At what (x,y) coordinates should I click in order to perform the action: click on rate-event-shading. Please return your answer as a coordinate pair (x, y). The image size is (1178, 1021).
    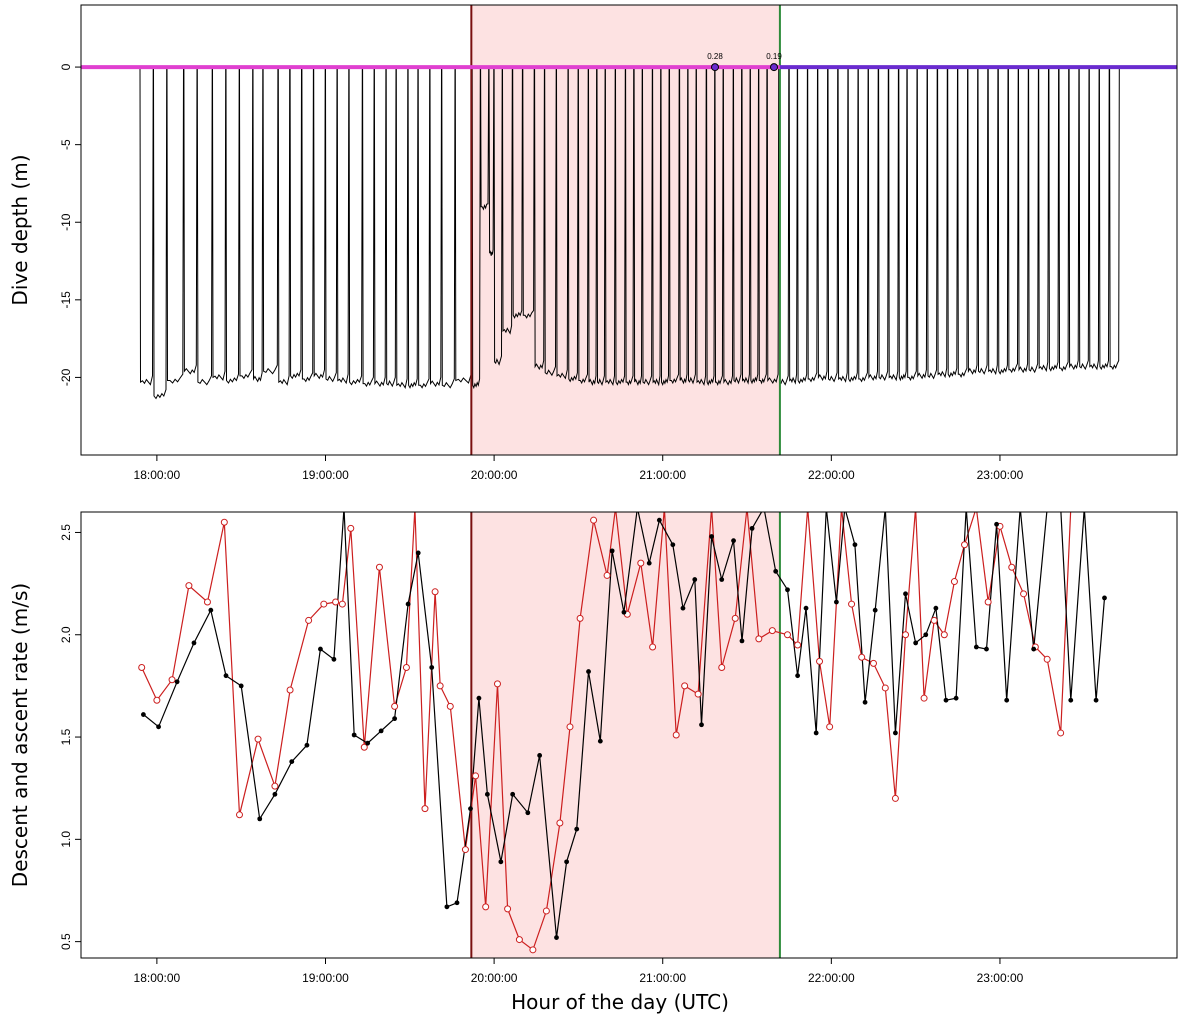
    Looking at the image, I should click on (625, 735).